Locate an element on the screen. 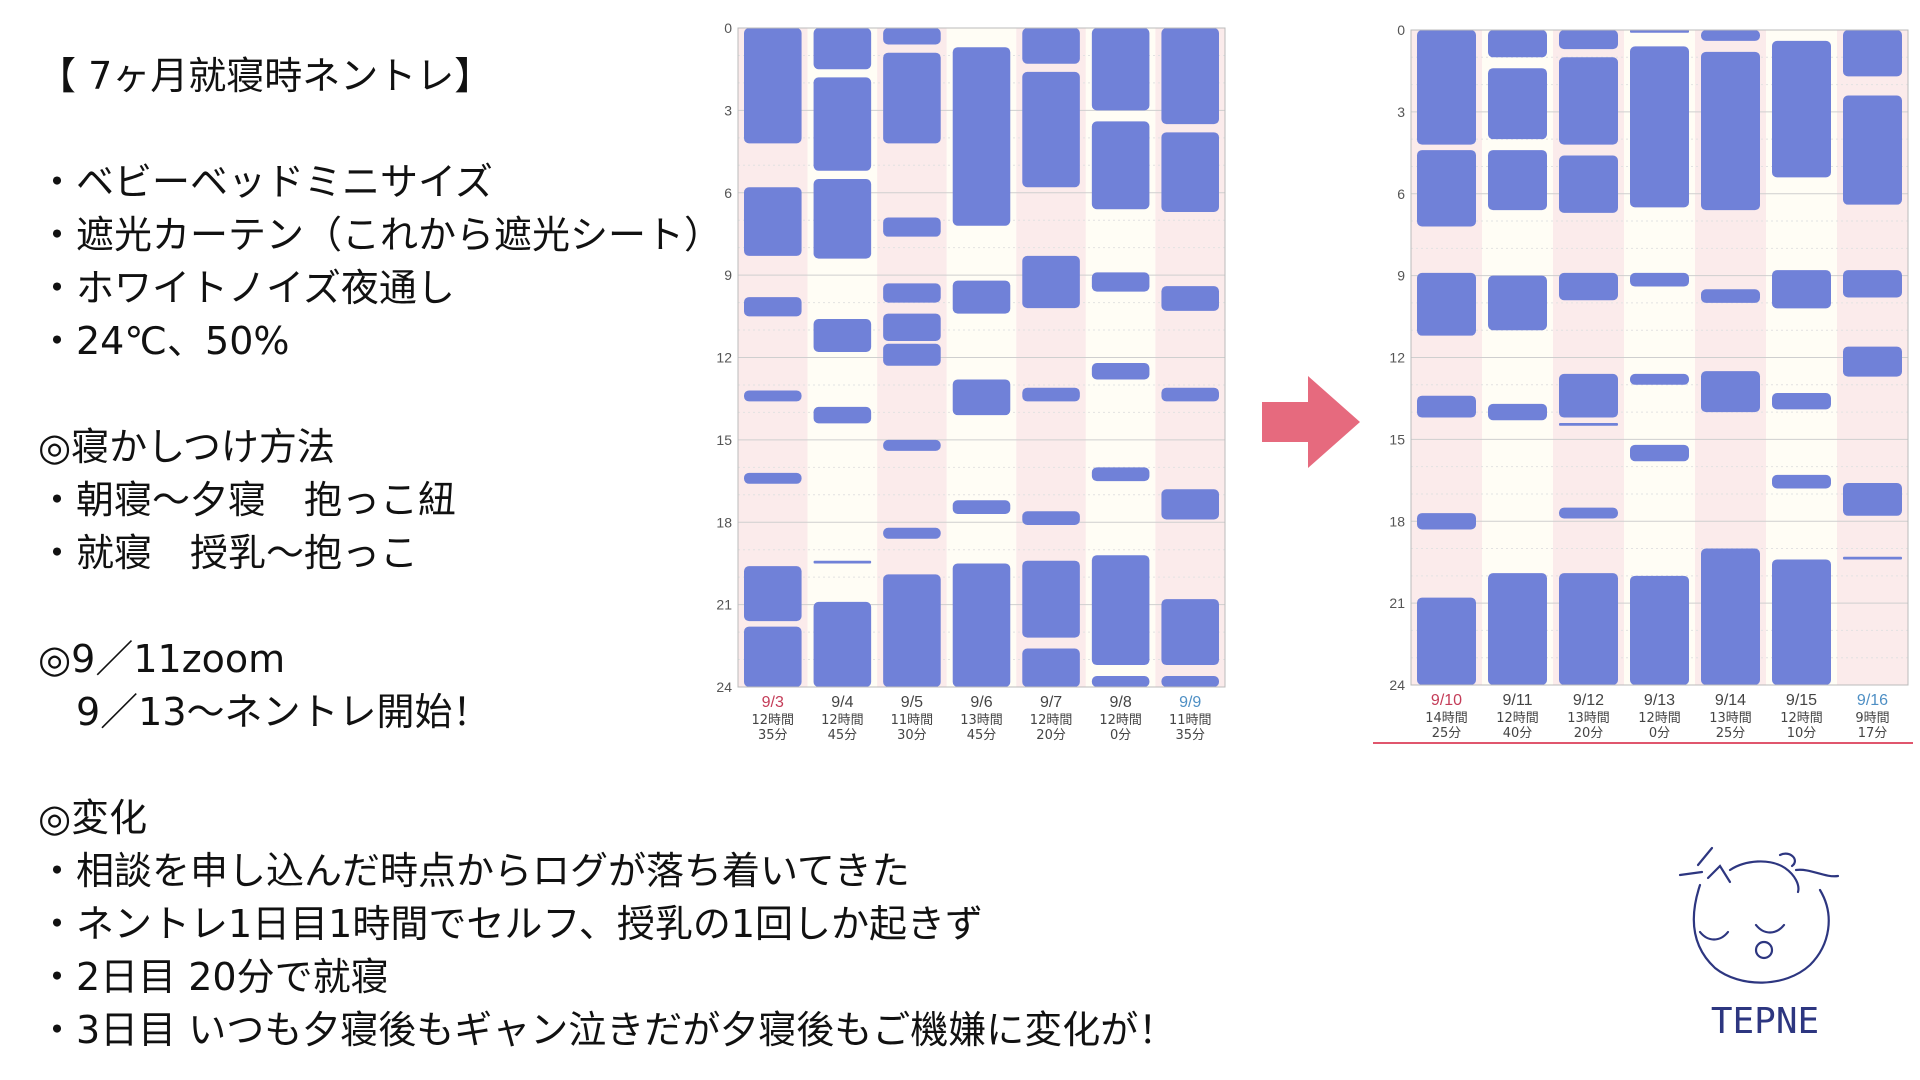  date-label: 9/10 is located at coordinates (1446, 700).